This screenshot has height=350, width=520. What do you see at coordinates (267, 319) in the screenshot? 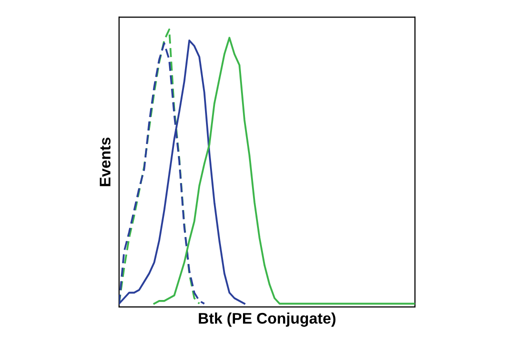
I see `x-axis-title: Btk (PE Conjugate)` at bounding box center [267, 319].